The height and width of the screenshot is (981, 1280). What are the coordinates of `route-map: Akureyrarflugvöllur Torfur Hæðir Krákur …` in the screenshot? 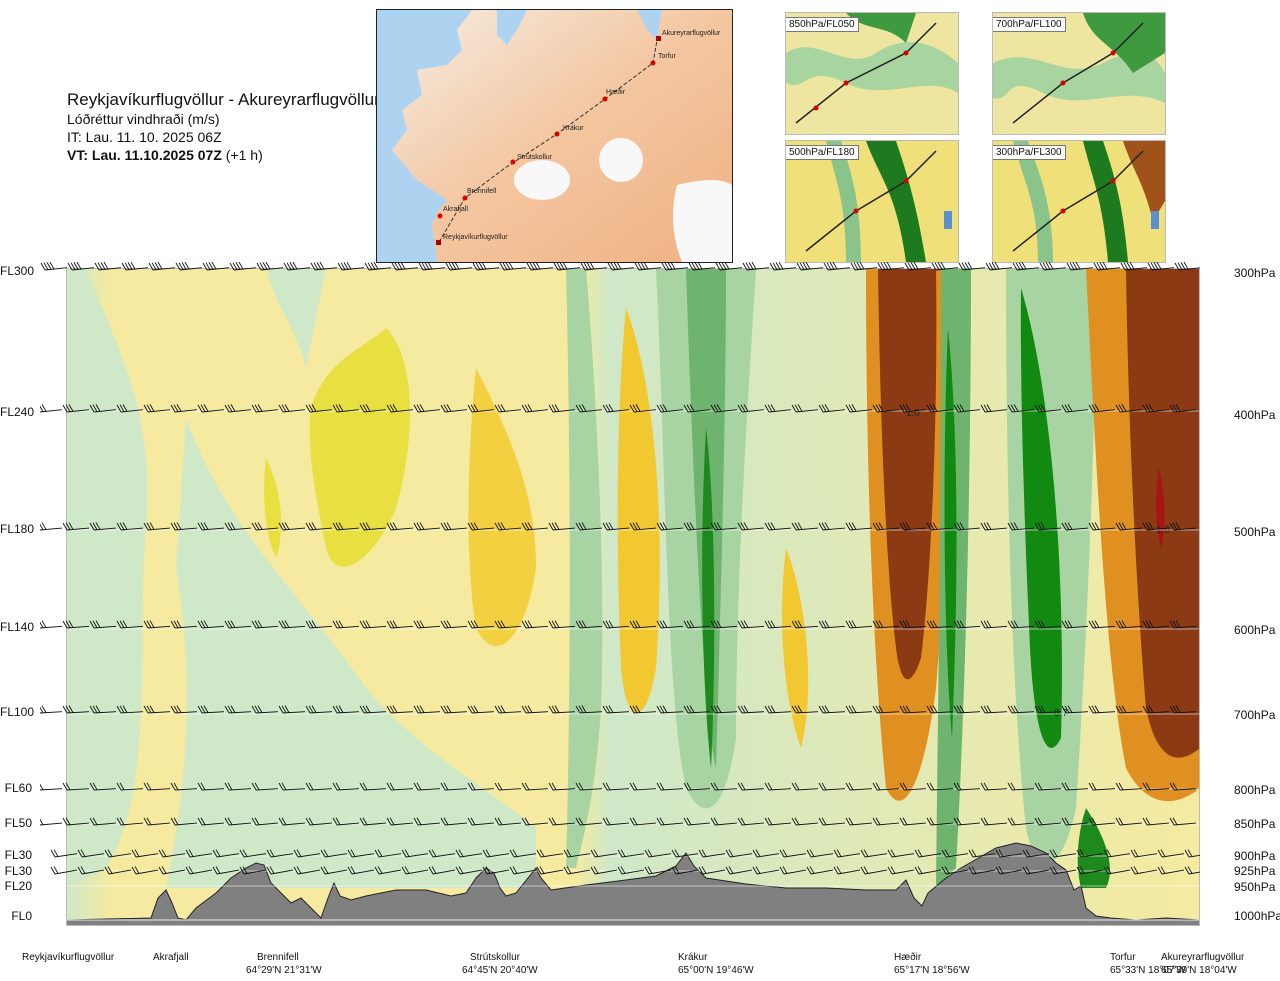 It's located at (554, 136).